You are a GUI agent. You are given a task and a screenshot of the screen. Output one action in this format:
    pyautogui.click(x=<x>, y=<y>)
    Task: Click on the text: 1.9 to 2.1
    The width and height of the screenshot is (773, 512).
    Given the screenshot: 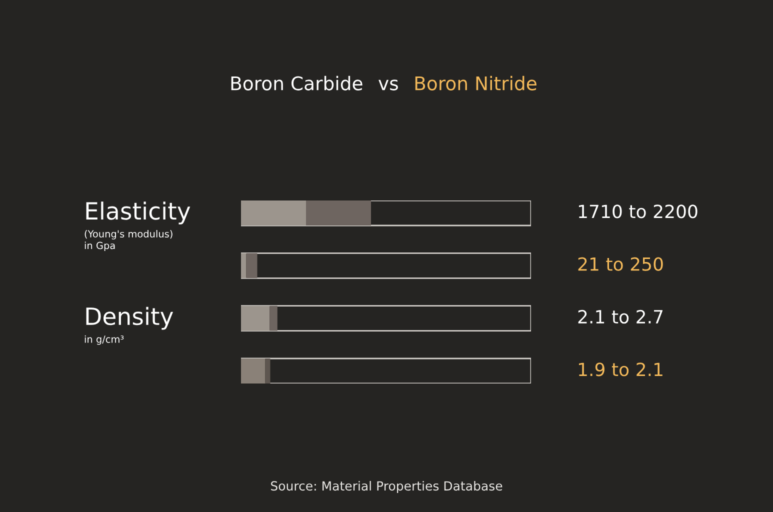 What is the action you would take?
    pyautogui.click(x=620, y=369)
    